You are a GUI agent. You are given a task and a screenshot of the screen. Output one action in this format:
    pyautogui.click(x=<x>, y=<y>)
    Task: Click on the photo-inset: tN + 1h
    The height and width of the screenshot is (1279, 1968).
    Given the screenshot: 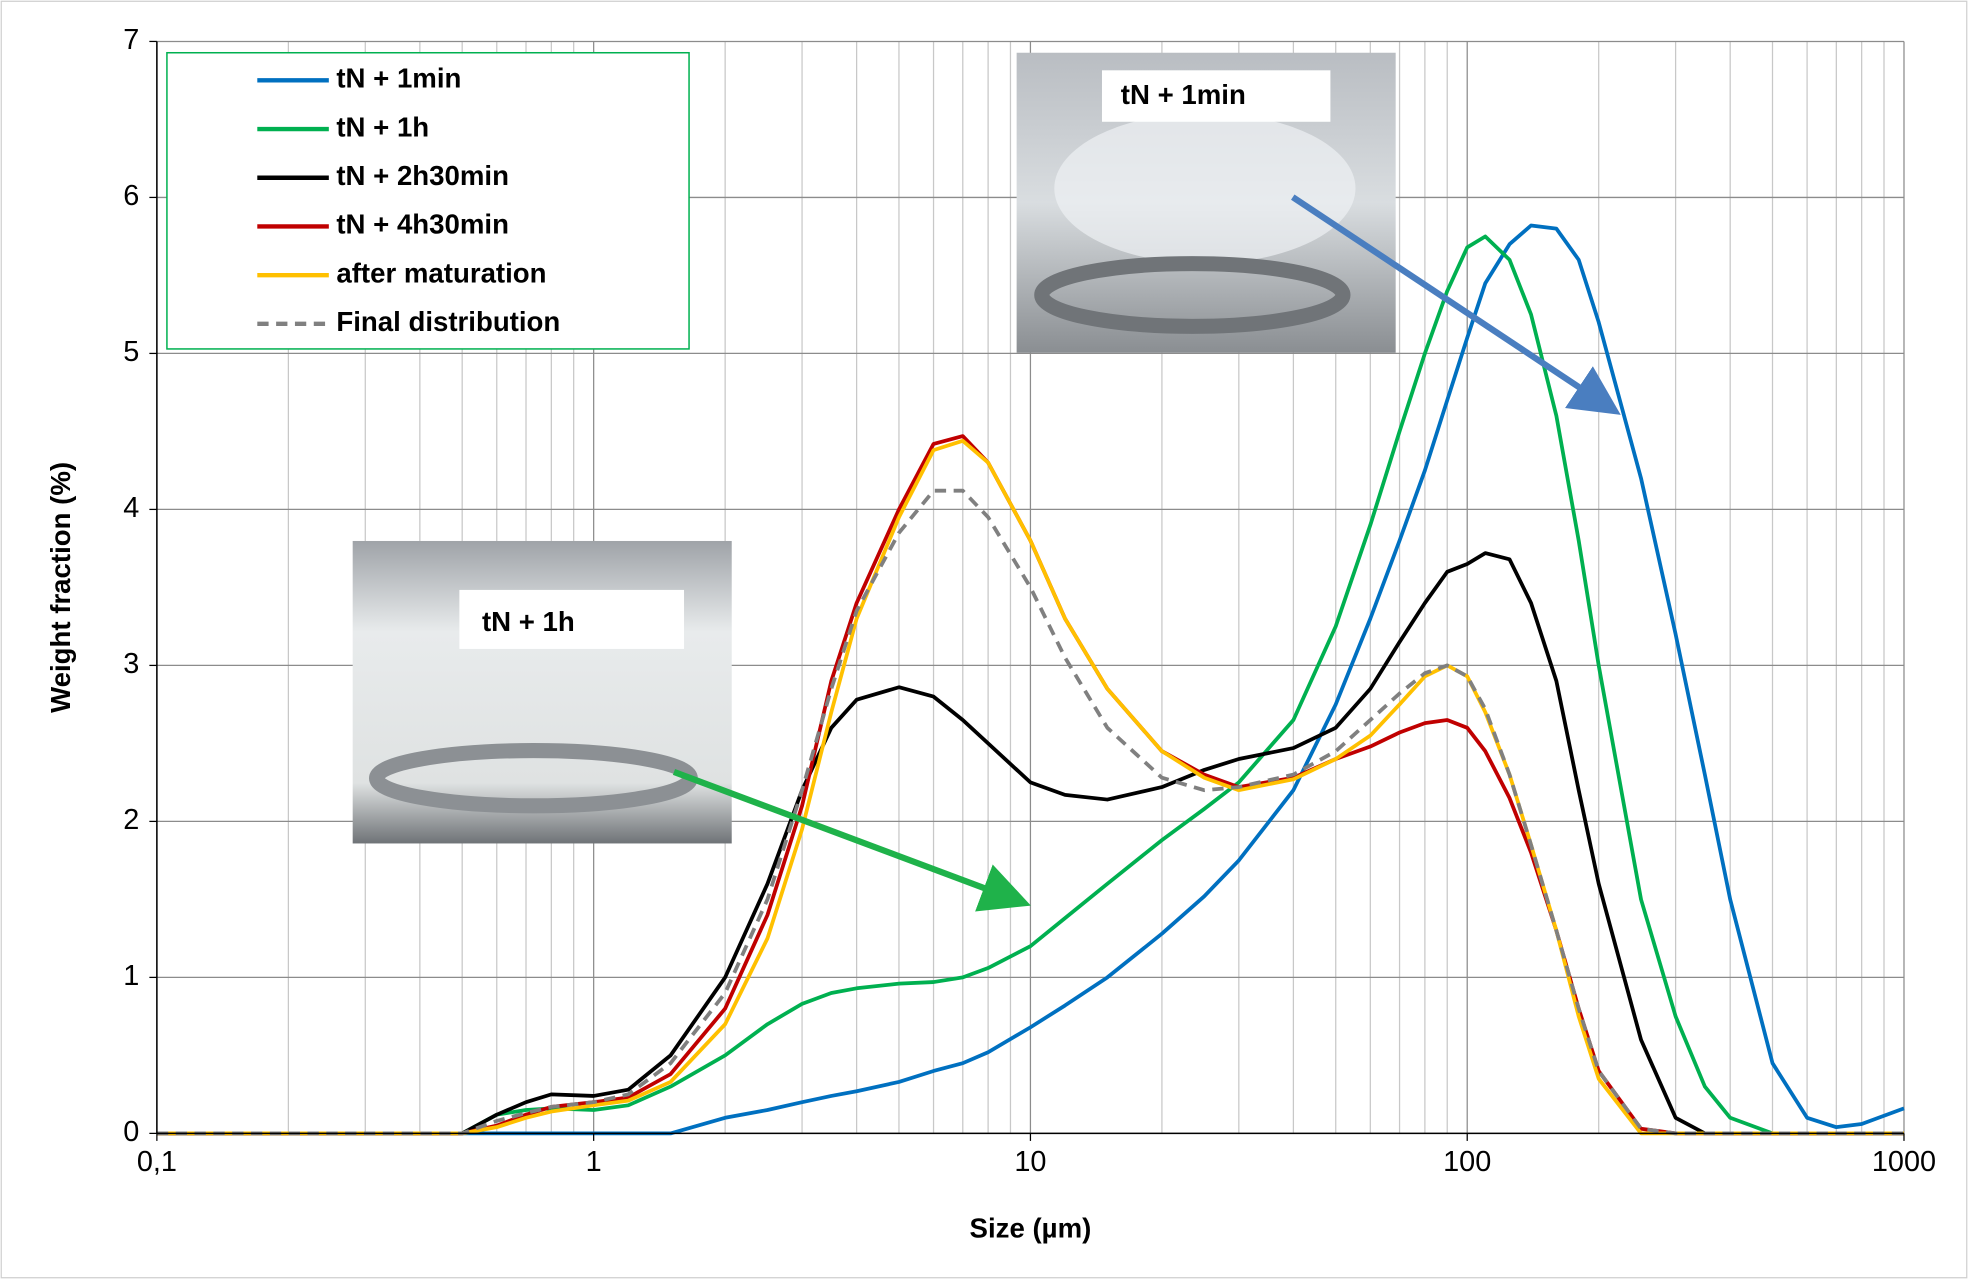 What is the action you would take?
    pyautogui.click(x=542, y=692)
    